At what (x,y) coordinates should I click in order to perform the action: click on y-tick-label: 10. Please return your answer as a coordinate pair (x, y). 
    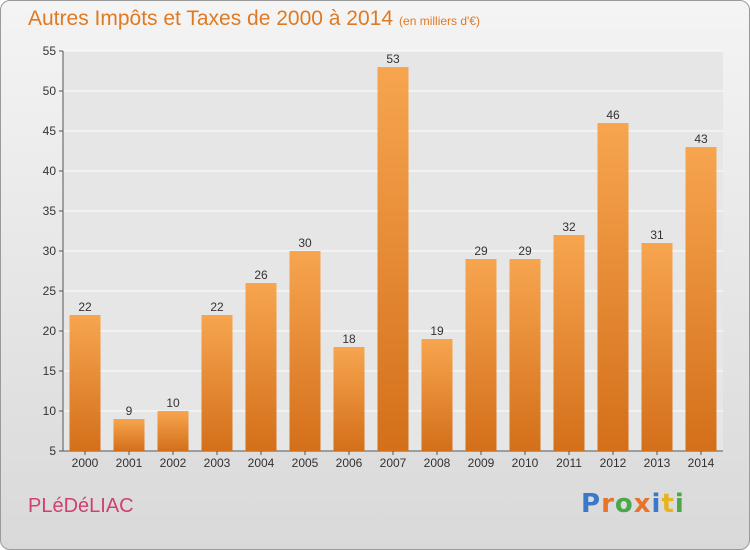
    Looking at the image, I should click on (50, 411).